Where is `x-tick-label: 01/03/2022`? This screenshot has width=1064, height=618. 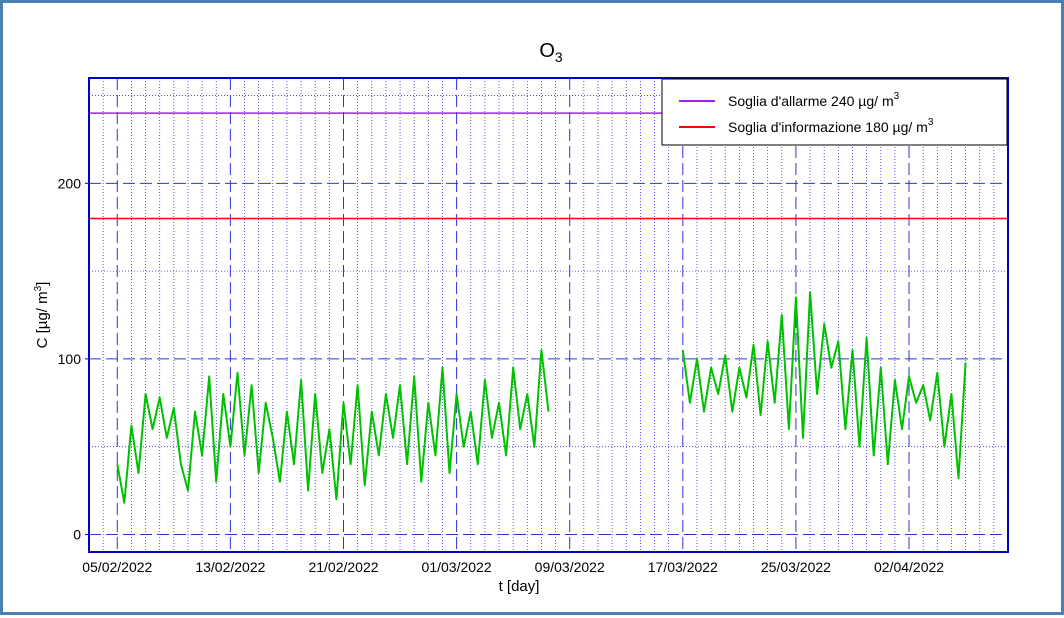 x-tick-label: 01/03/2022 is located at coordinates (457, 567).